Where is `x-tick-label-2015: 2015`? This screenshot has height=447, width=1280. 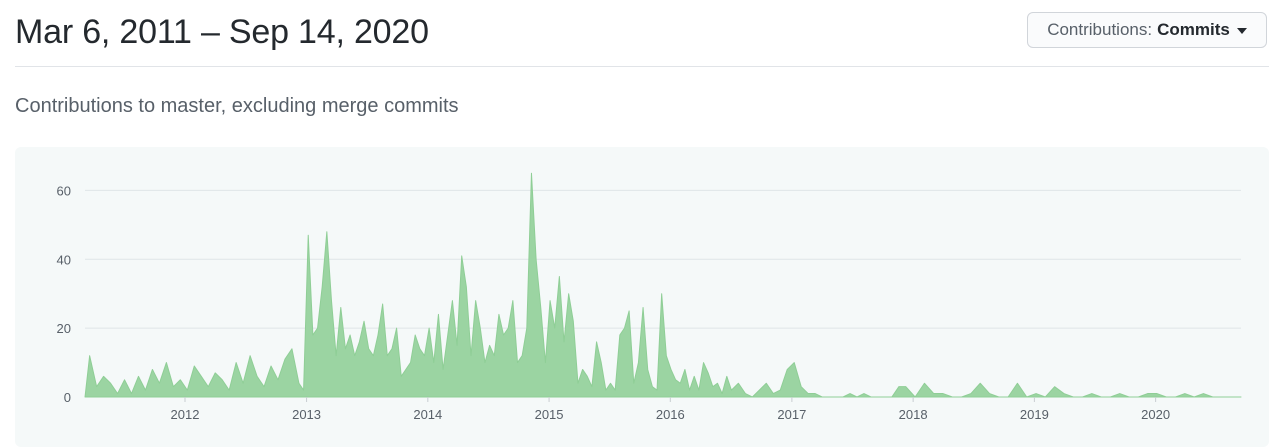
x-tick-label-2015: 2015 is located at coordinates (549, 414).